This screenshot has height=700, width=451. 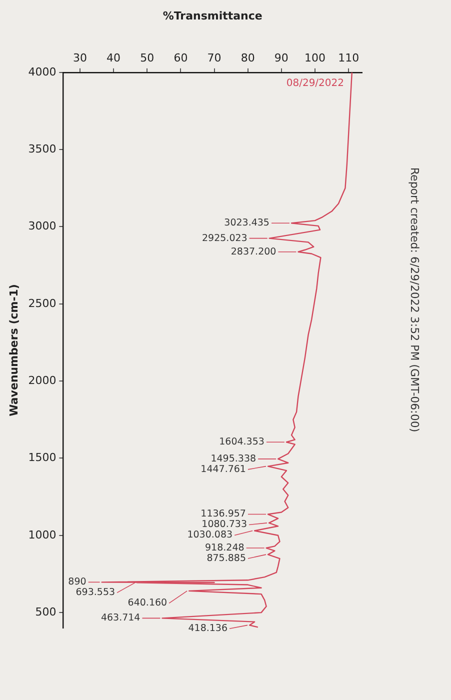 What do you see at coordinates (247, 223) in the screenshot?
I see `annotation: 3023.435` at bounding box center [247, 223].